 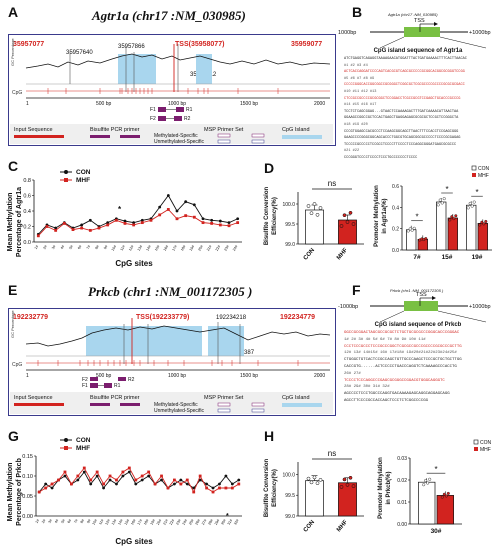 What do you see at coordinates (177, 104) in the screenshot?
I see `a-tick-2: 1000 bp` at bounding box center [177, 104].